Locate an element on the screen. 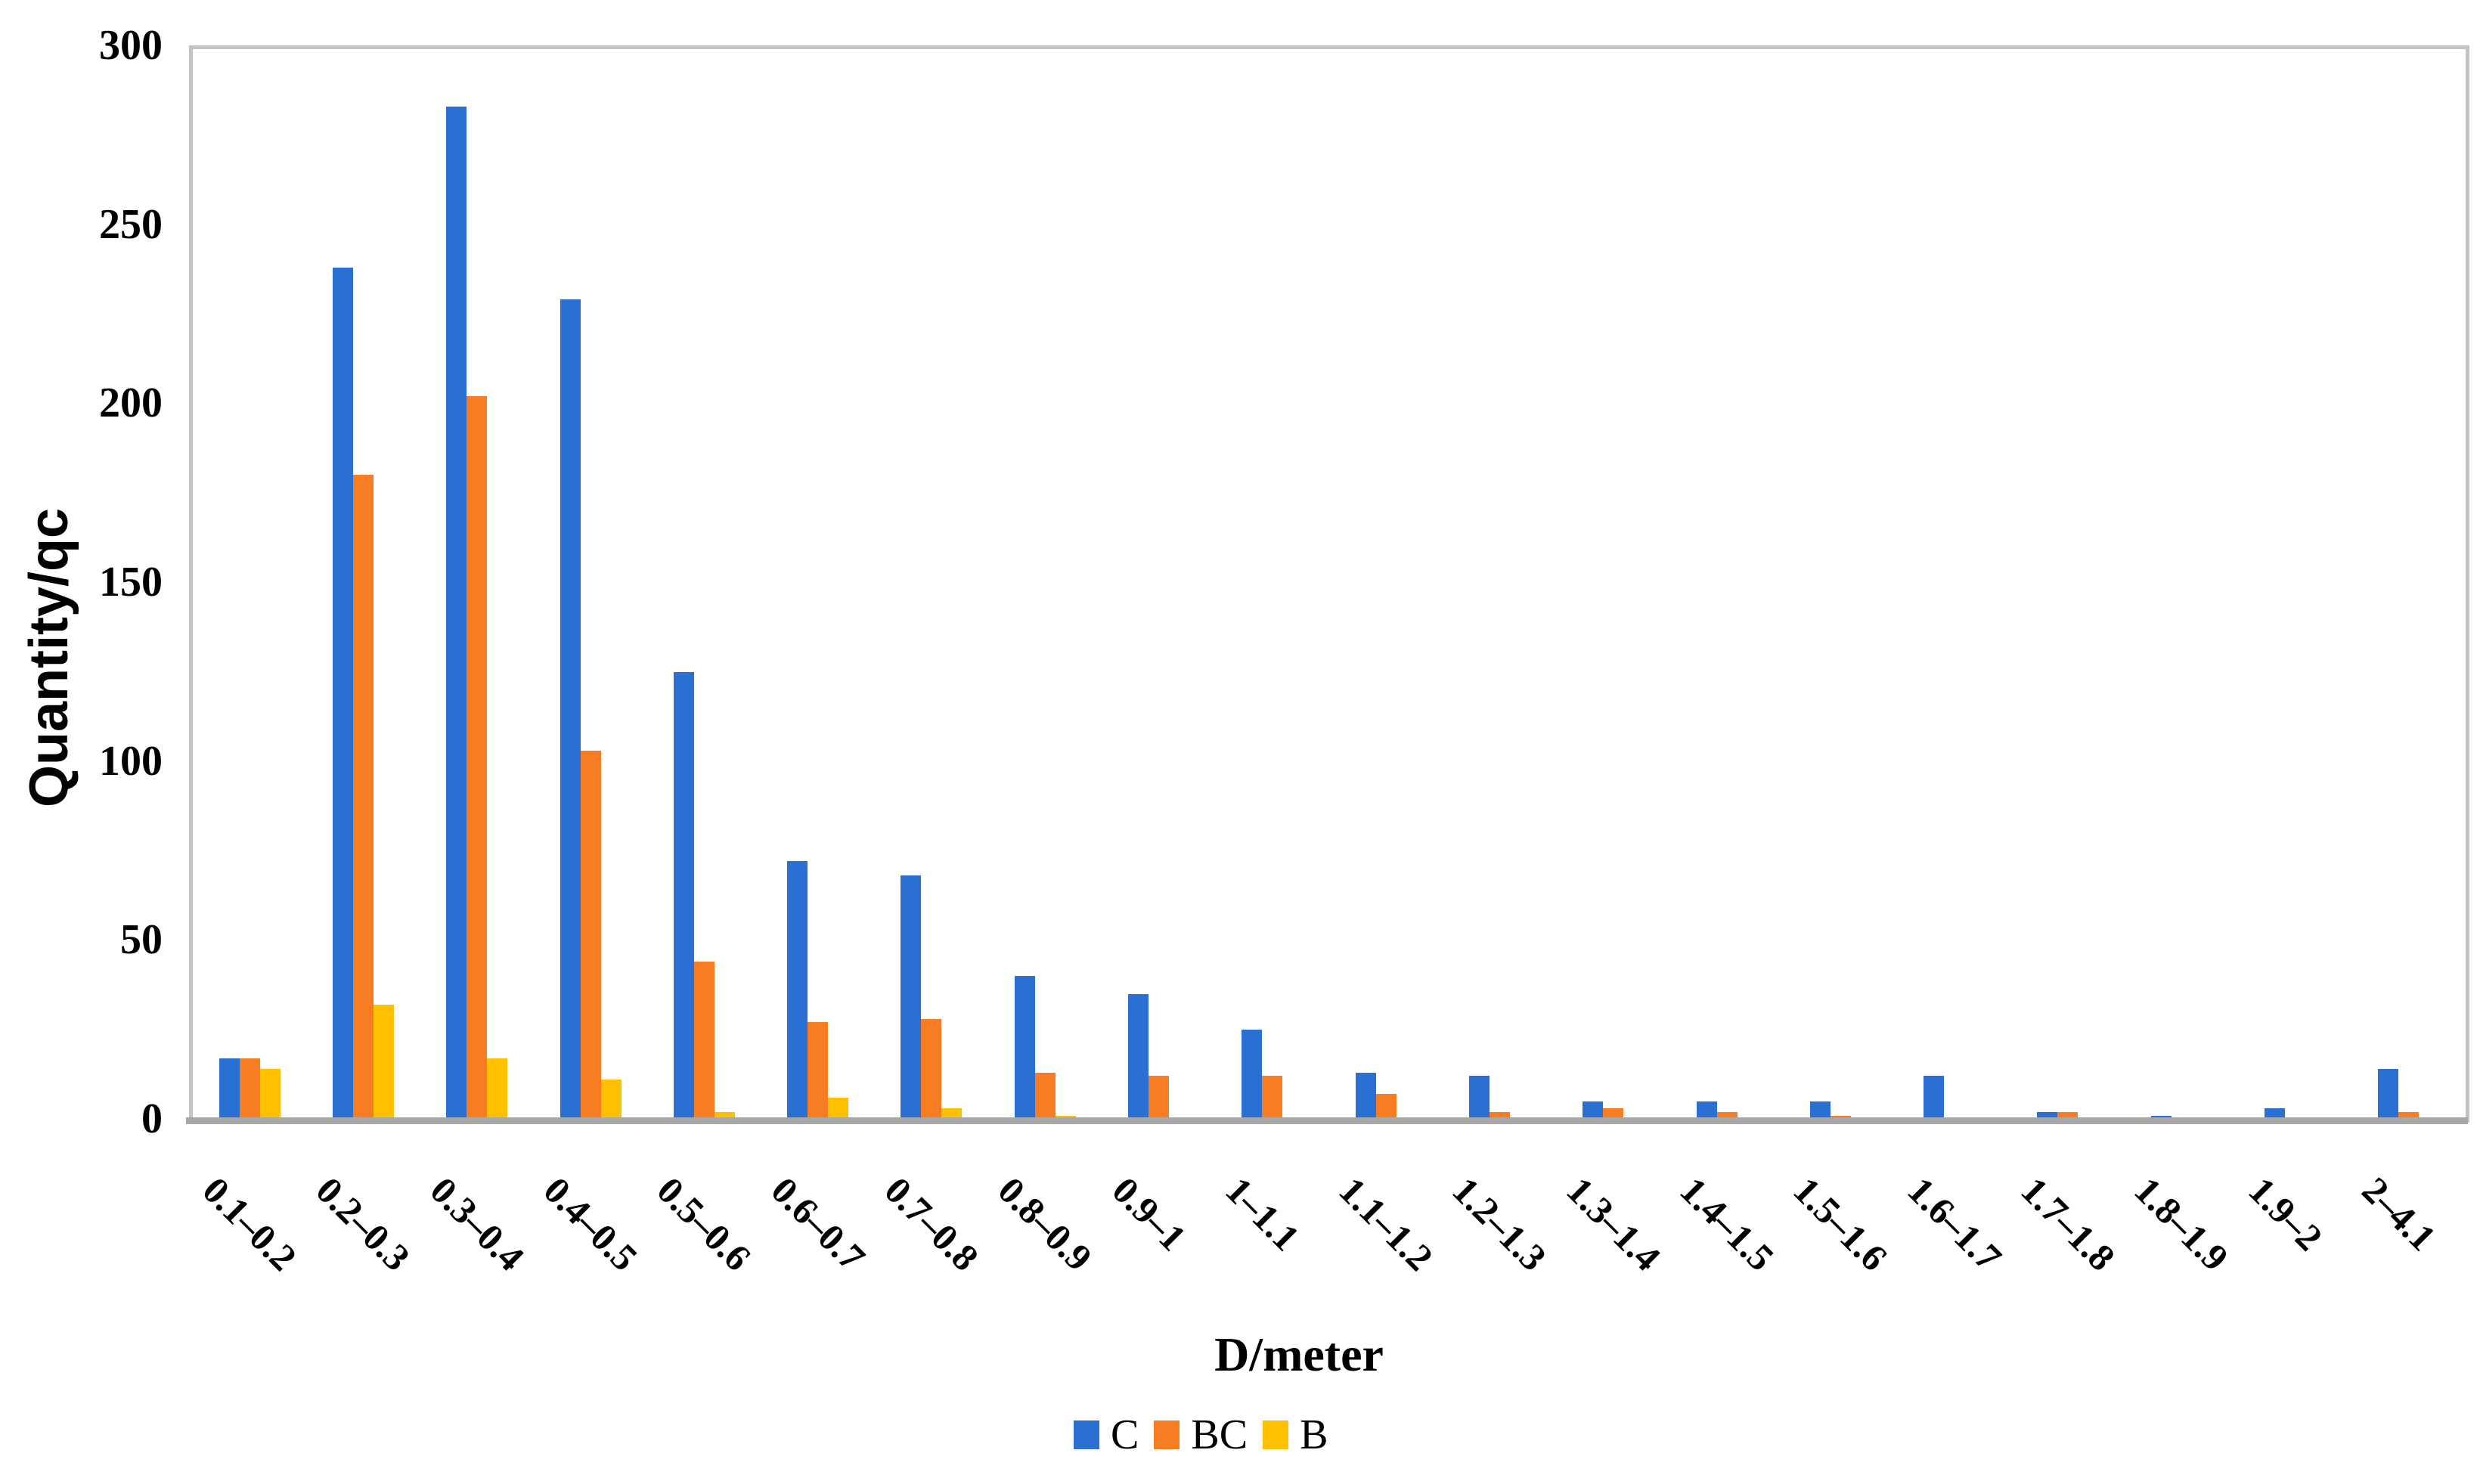 The width and height of the screenshot is (2480, 1484). x-tick-label: 1–1.1 is located at coordinates (1262, 1213).